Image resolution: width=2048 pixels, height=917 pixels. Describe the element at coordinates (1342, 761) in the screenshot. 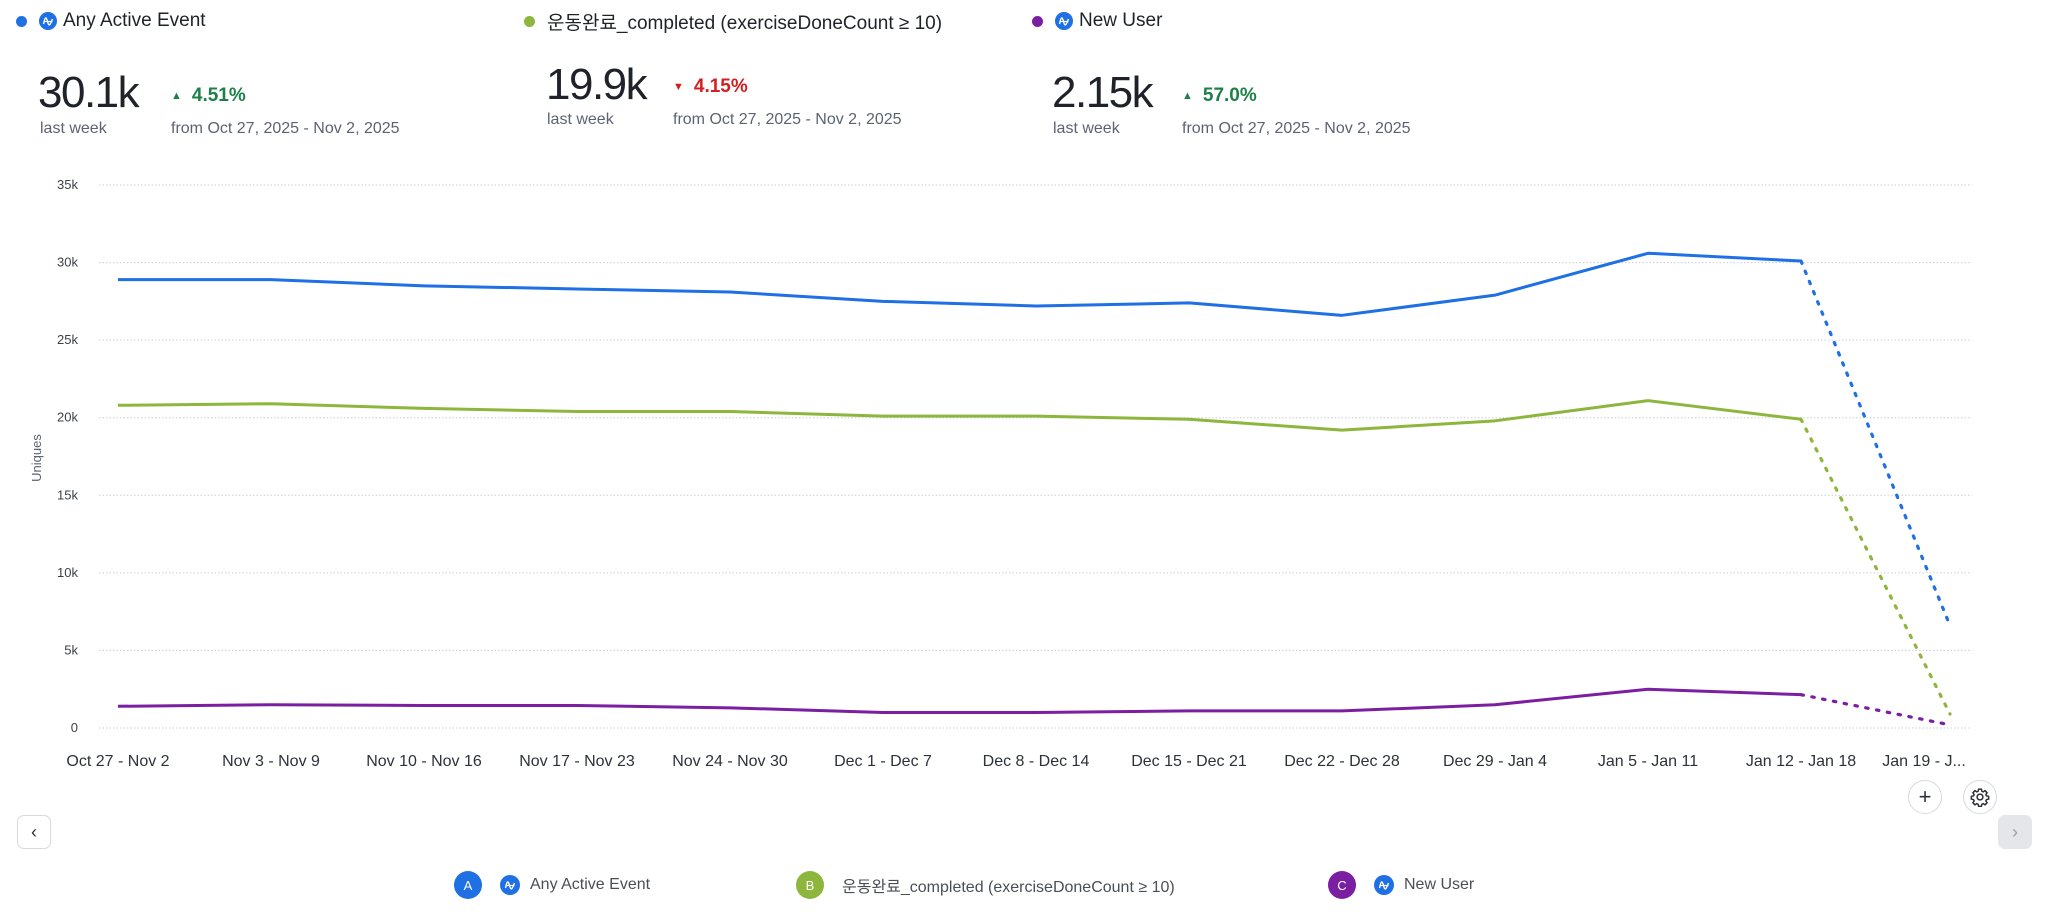

I see `x-tick-label: Dec 22 - Dec 28` at that location.